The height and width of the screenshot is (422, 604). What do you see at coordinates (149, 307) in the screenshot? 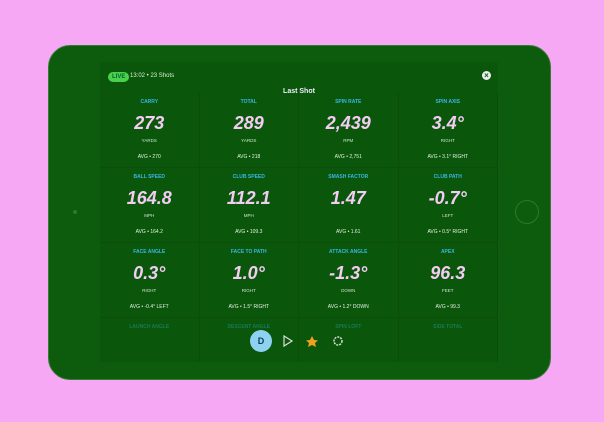
I see `metric-average: AVG • -0.4° LEFT` at bounding box center [149, 307].